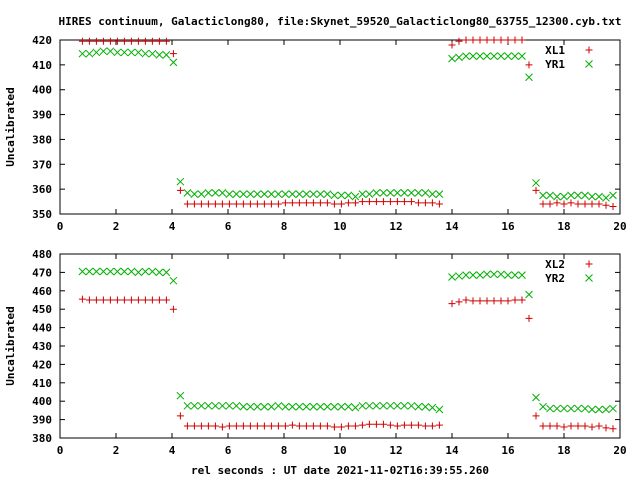  I want to click on x-tick-label: 0, so click(60, 226).